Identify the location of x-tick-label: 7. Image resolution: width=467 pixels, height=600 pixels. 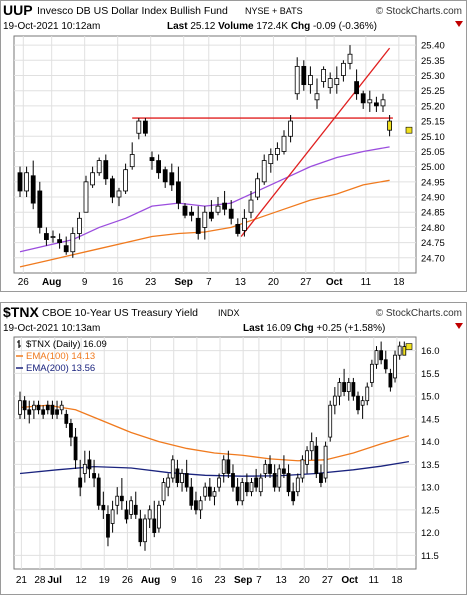
(209, 282).